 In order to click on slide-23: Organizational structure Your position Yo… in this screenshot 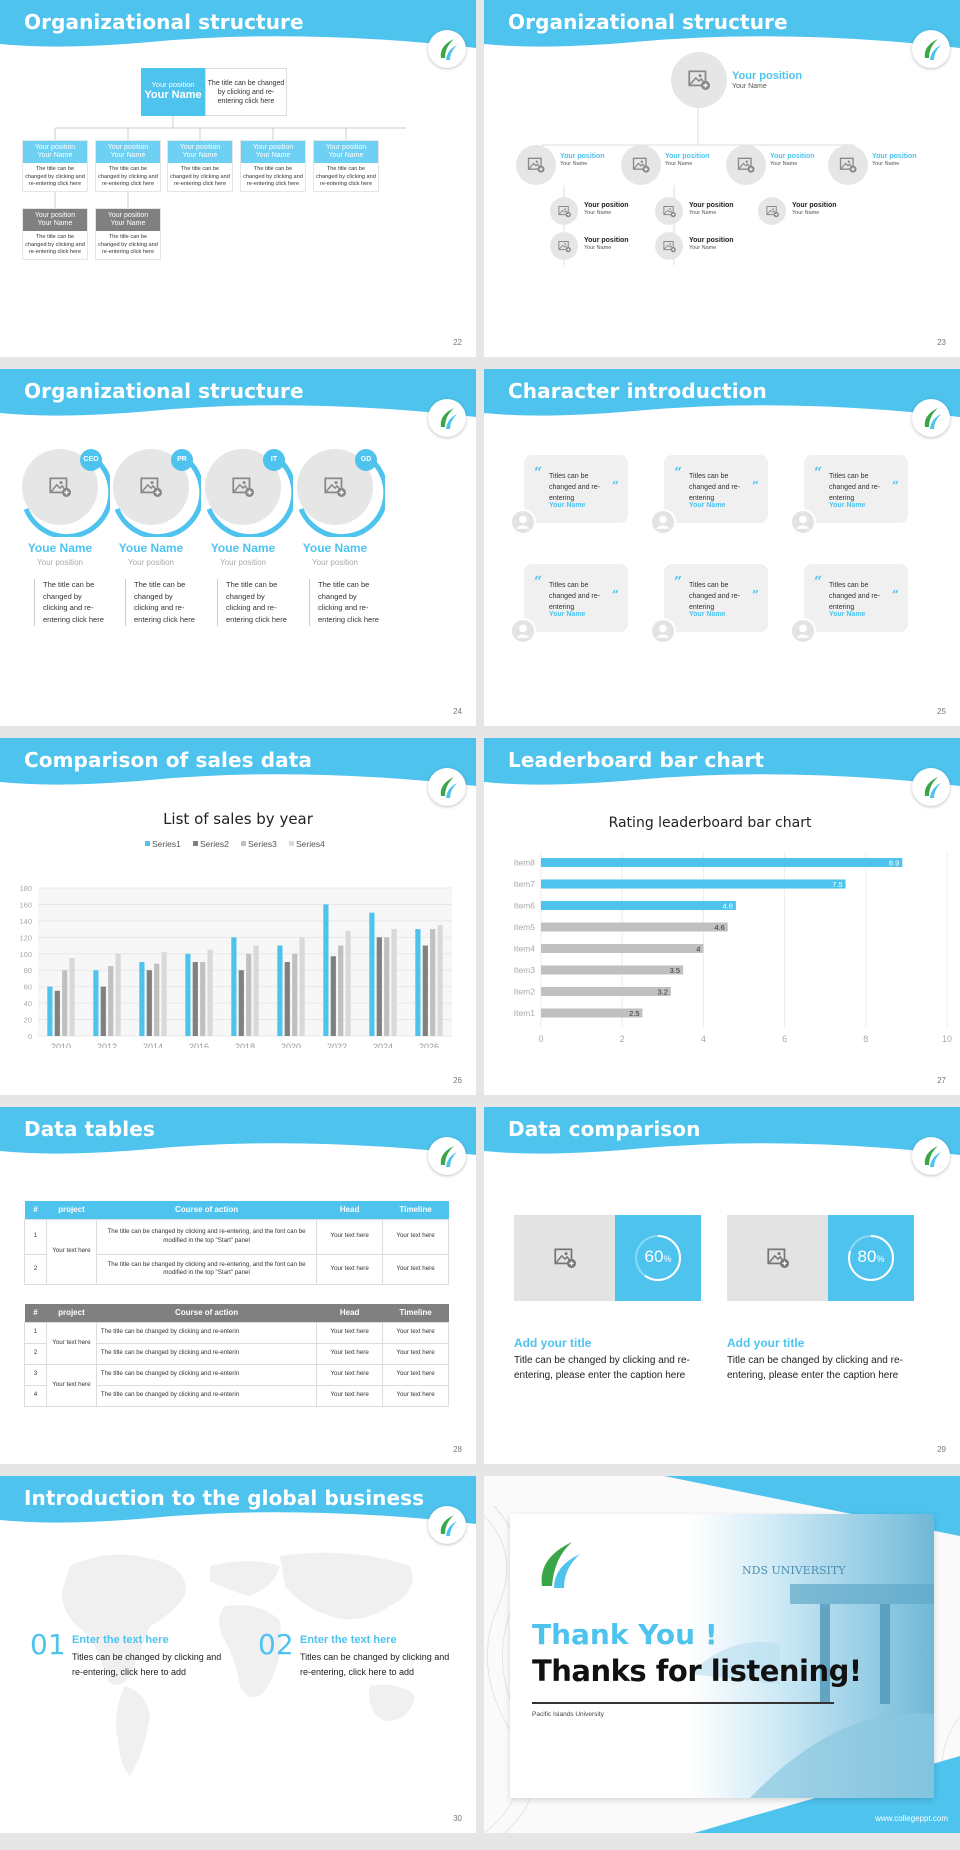, I will do `click(722, 178)`.